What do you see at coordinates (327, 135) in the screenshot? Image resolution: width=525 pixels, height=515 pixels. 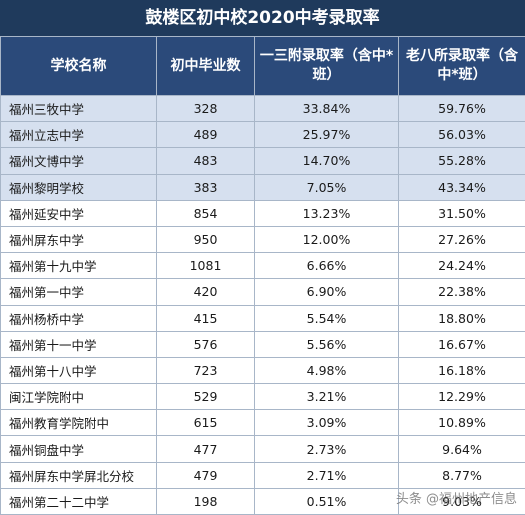 I see `rate-13-cell: 25.97%` at bounding box center [327, 135].